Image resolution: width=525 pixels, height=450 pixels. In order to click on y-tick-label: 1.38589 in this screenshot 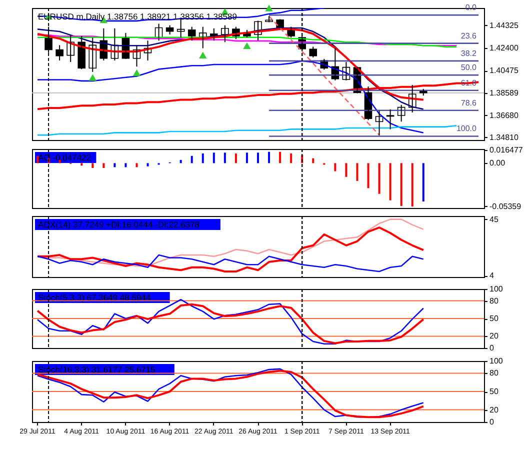, I will do `click(504, 93)`.